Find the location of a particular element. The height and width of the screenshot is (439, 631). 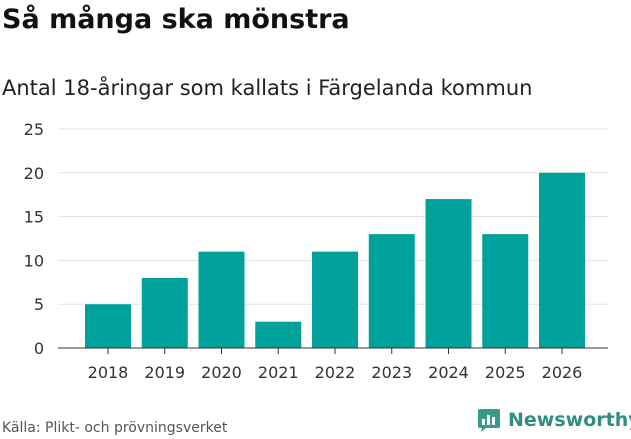

y-axis-ticks: 0 5 10 15 20 25 is located at coordinates (34, 239).